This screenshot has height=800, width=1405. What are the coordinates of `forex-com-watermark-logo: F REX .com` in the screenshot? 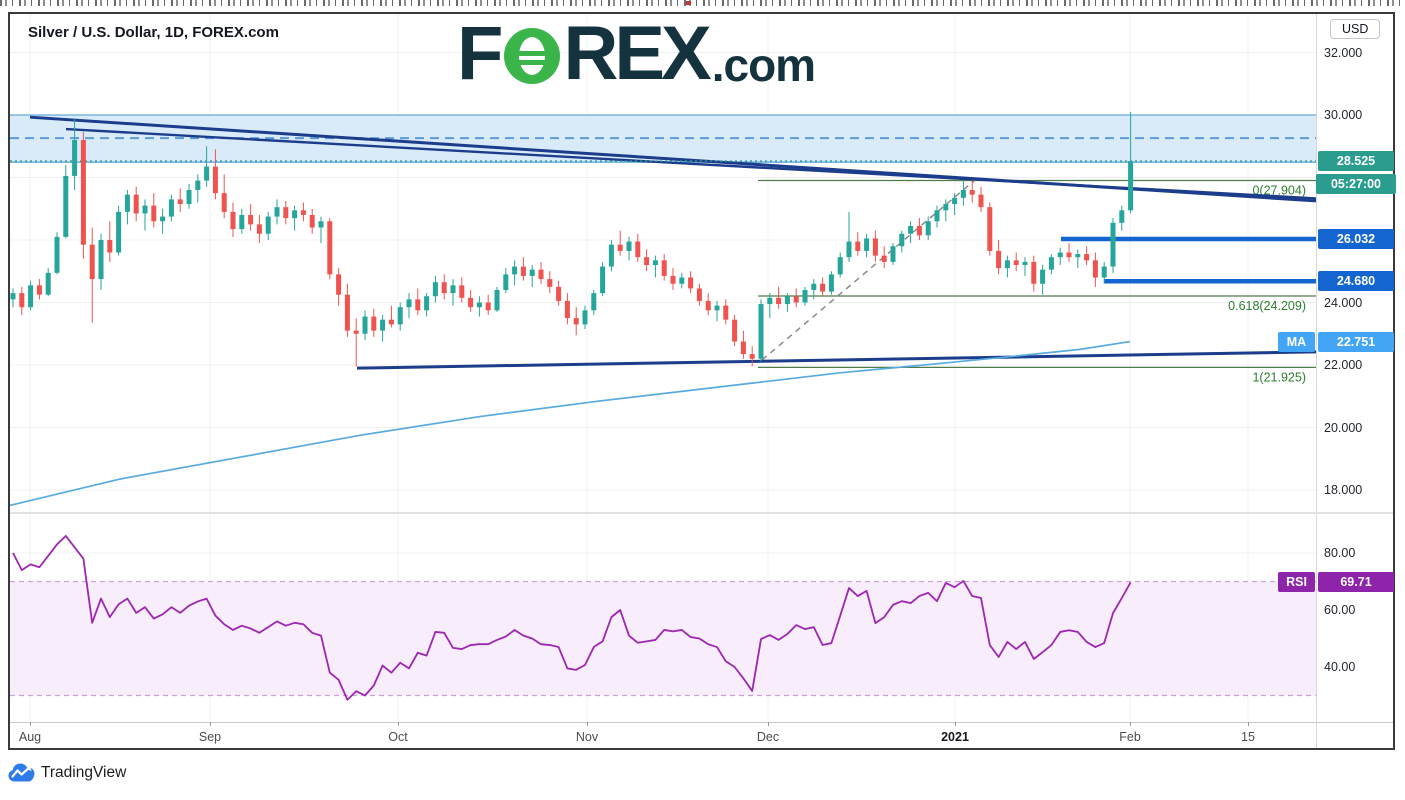 It's located at (636, 53).